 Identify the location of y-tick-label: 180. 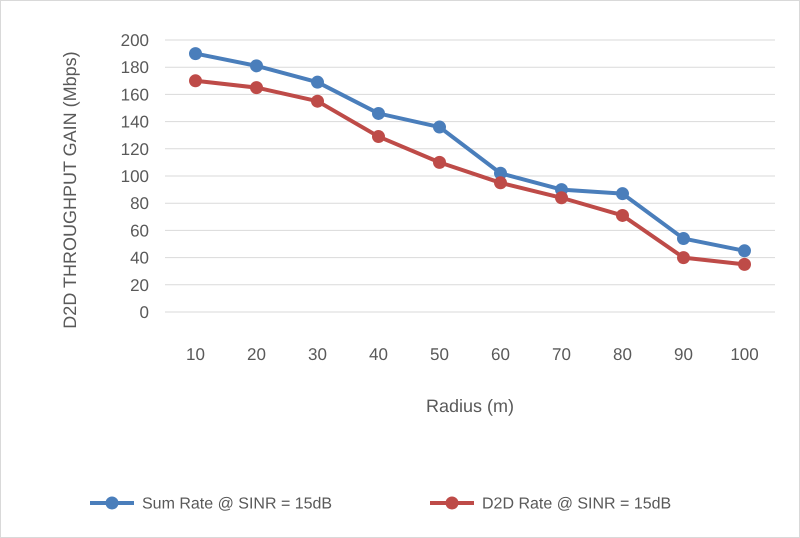
(134, 68).